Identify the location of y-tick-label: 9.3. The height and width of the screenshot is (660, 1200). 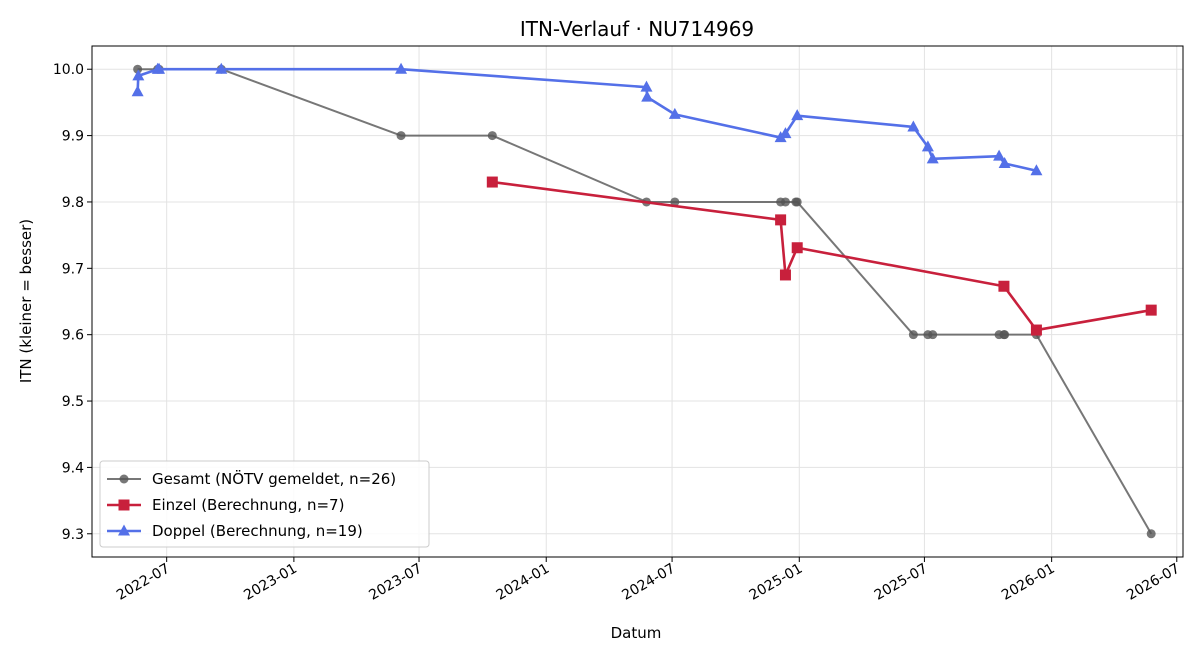
(73, 535).